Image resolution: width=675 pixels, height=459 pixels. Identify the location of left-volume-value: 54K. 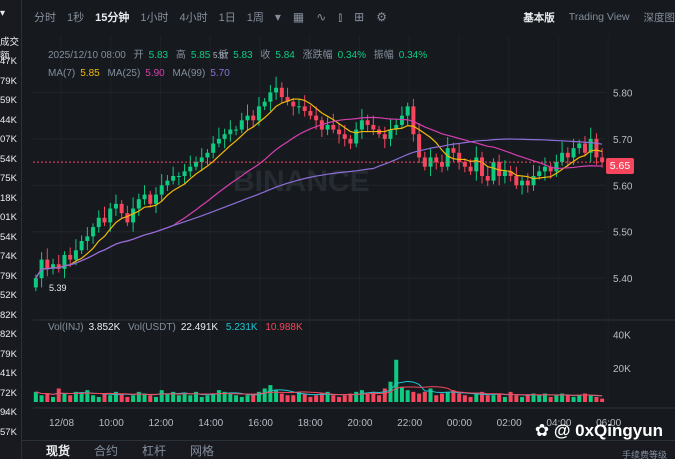
(8, 159).